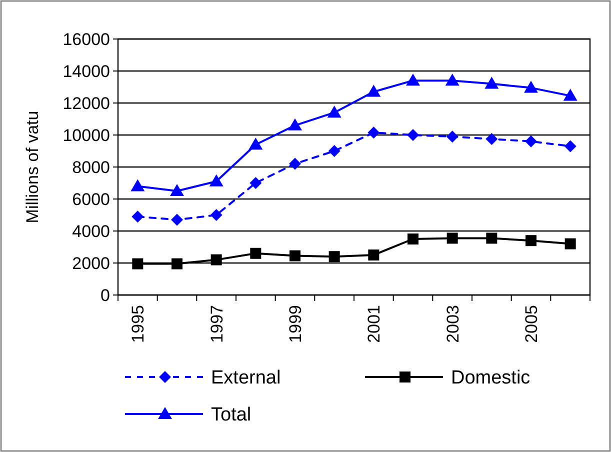 The width and height of the screenshot is (611, 452). Describe the element at coordinates (91, 199) in the screenshot. I see `y-tick-label: 6000` at that location.